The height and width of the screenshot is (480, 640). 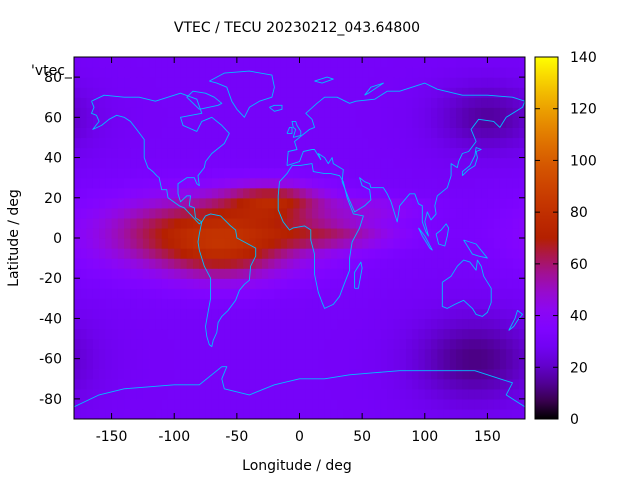 I want to click on y-tick-label: 40, so click(x=53, y=159).